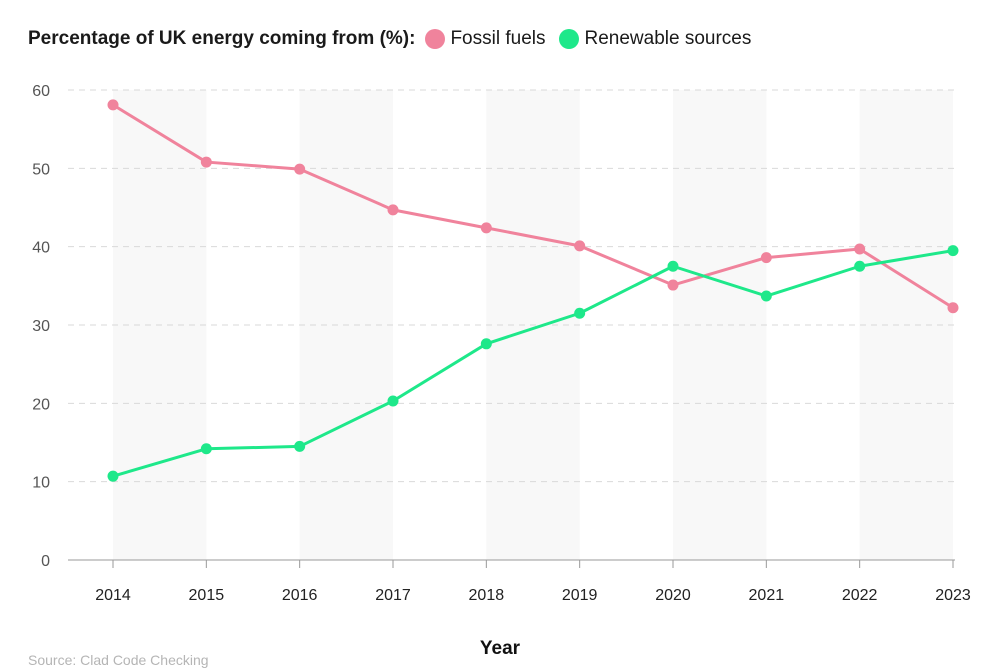 The width and height of the screenshot is (1000, 668). I want to click on x-tick-label-2023: 2023, so click(953, 595).